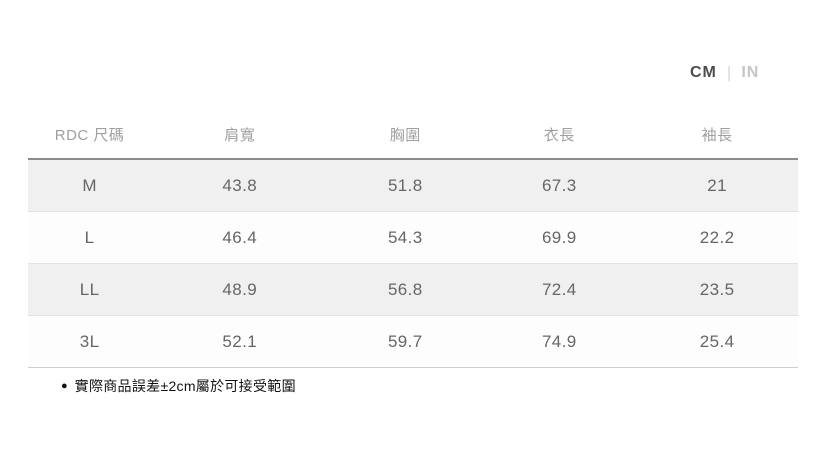 This screenshot has height=450, width=825. What do you see at coordinates (717, 289) in the screenshot?
I see `table-cell-value: 23.5` at bounding box center [717, 289].